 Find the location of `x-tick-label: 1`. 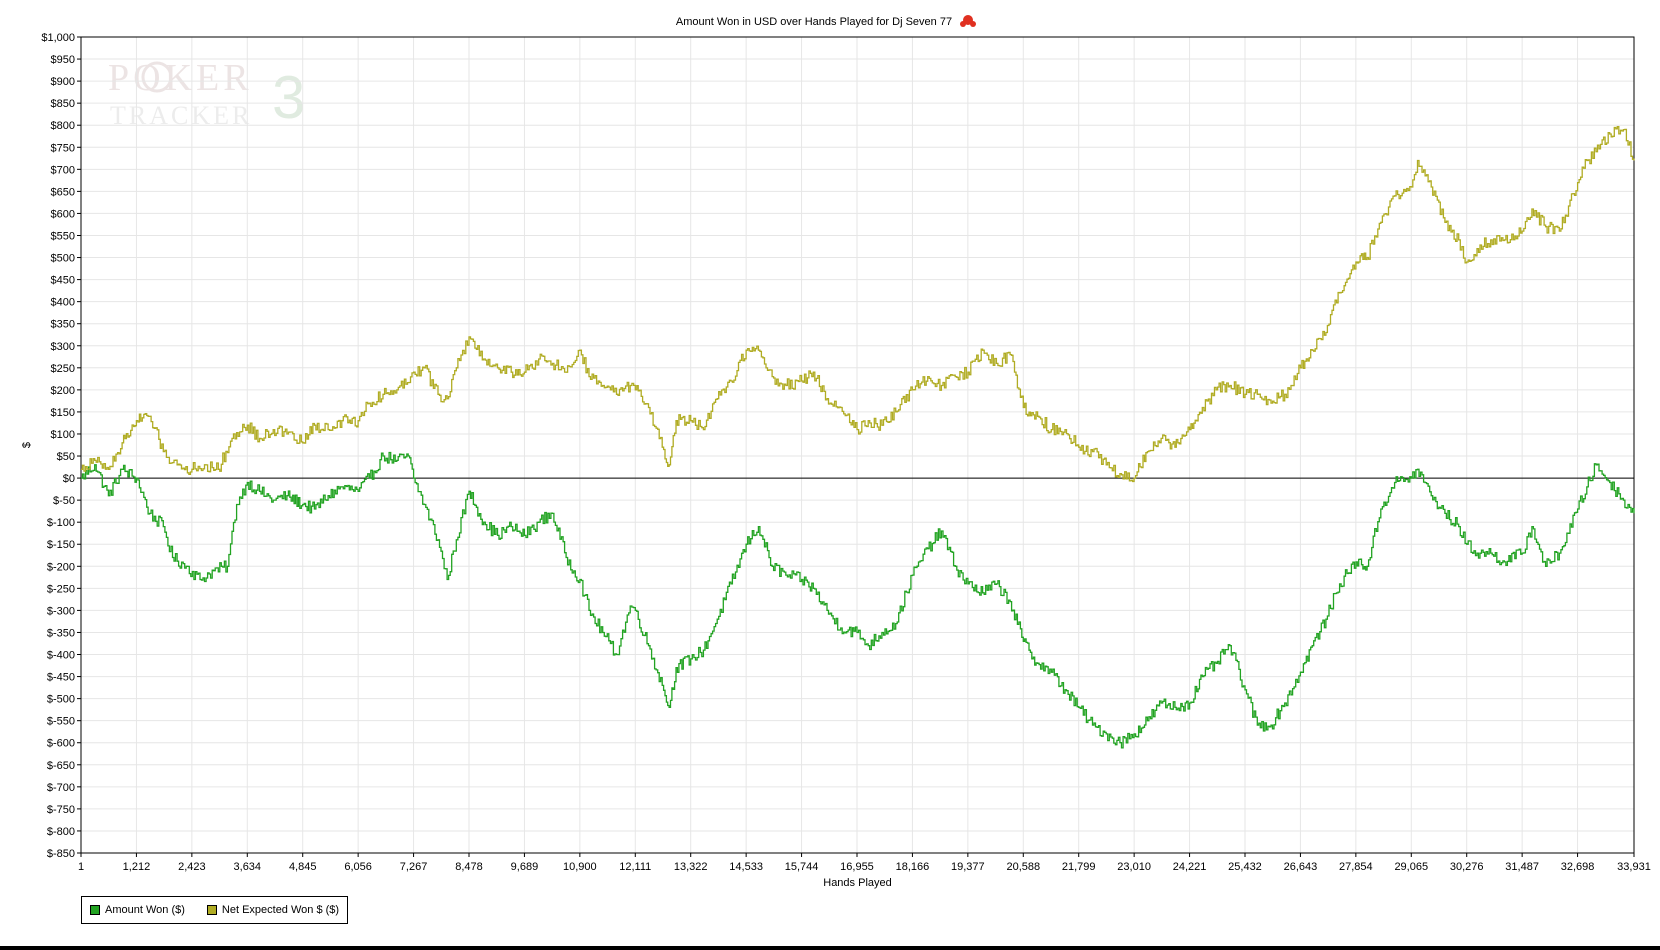

x-tick-label: 1 is located at coordinates (81, 867).